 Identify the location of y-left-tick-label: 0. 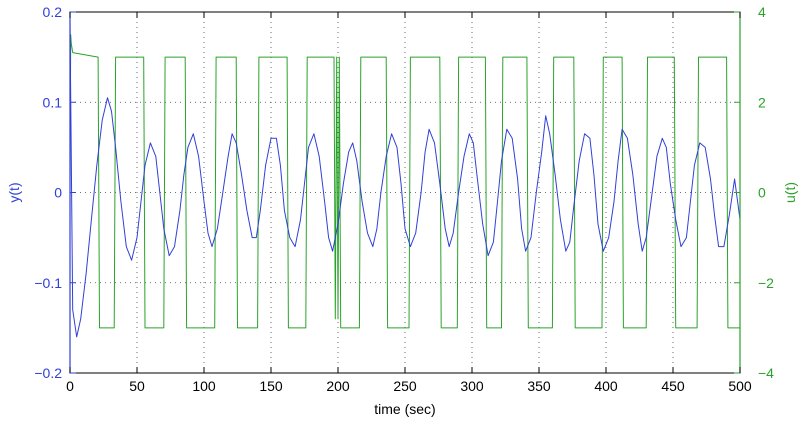
(58, 193).